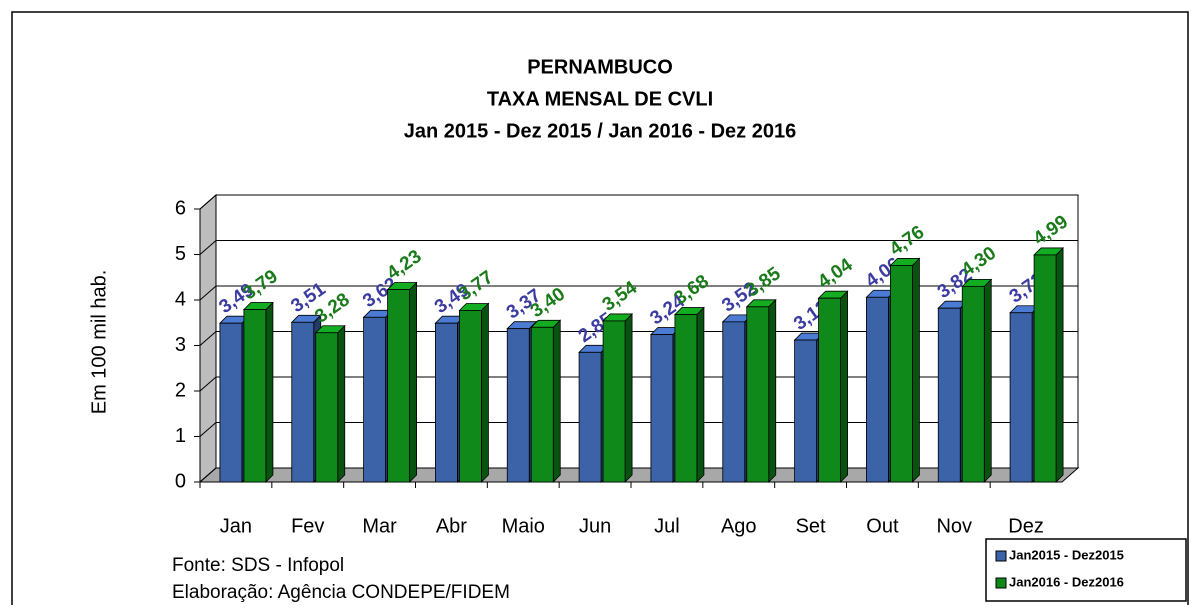  I want to click on y-tick-label: 2, so click(180, 390).